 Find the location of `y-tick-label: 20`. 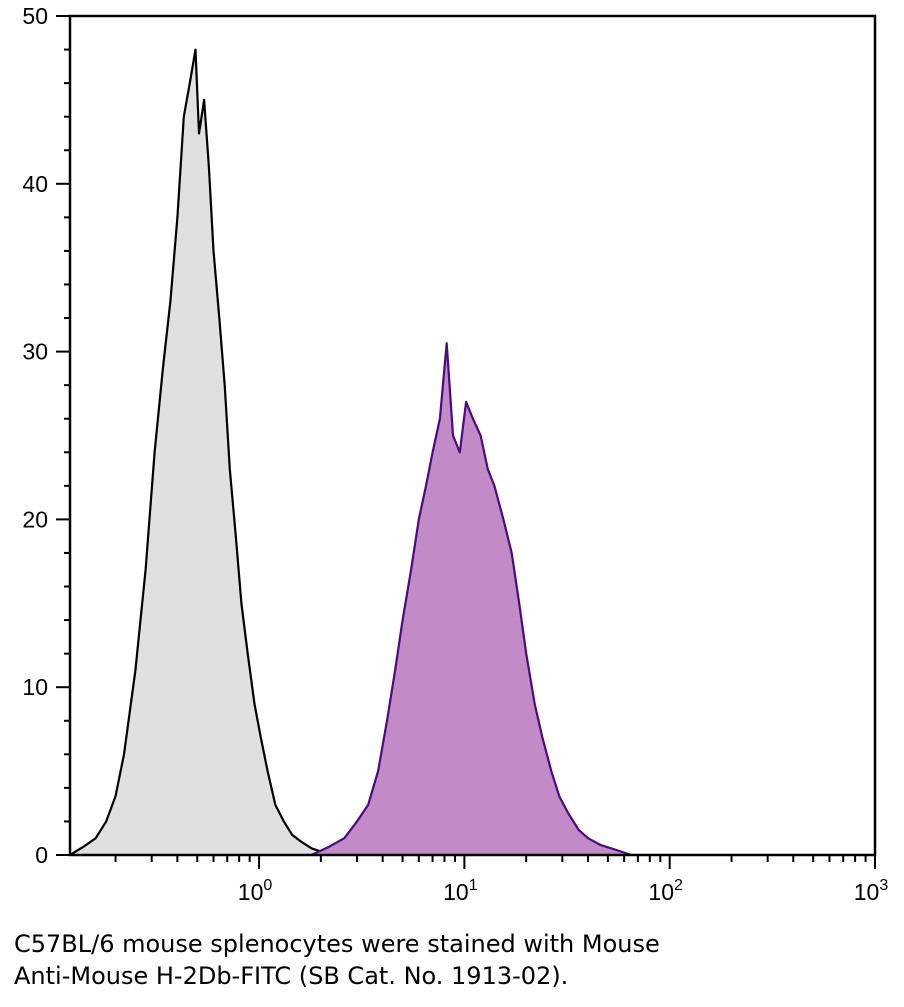

y-tick-label: 20 is located at coordinates (35, 519).